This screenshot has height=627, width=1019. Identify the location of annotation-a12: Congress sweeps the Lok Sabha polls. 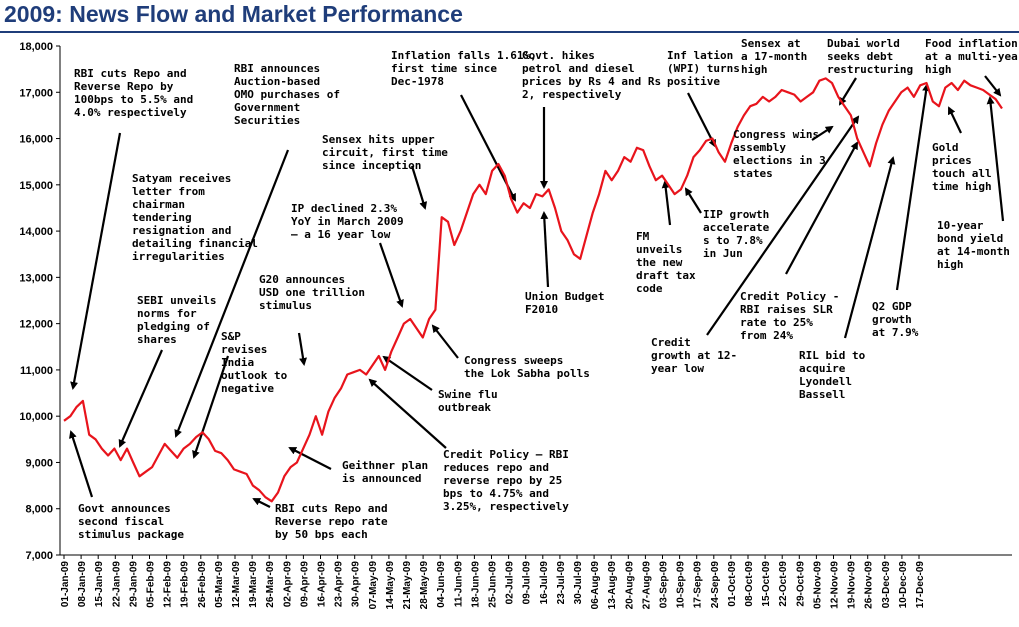
(527, 367).